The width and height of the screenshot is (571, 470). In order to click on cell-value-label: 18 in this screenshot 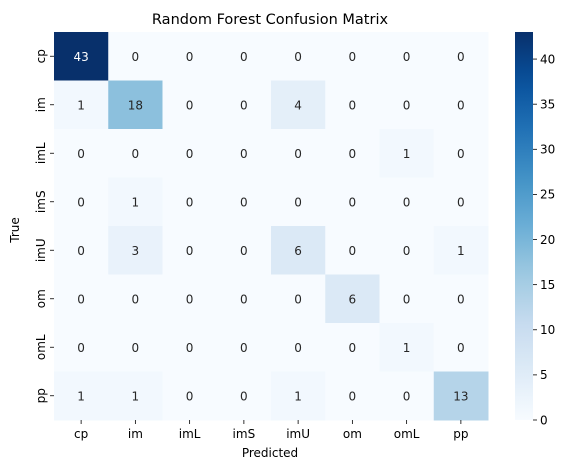, I will do `click(135, 105)`.